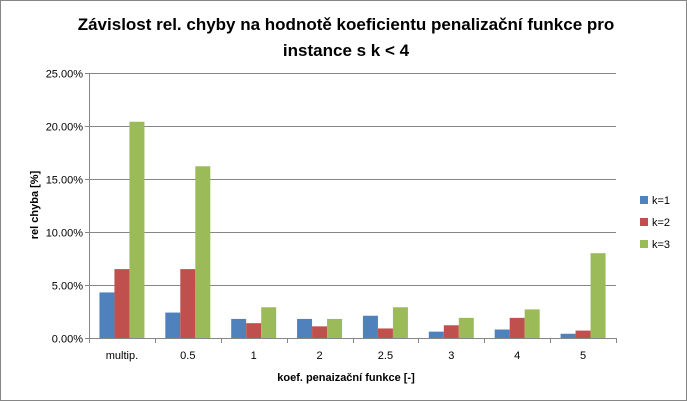 The width and height of the screenshot is (687, 401). What do you see at coordinates (644, 244) in the screenshot?
I see `legend-swatch-k=3` at bounding box center [644, 244].